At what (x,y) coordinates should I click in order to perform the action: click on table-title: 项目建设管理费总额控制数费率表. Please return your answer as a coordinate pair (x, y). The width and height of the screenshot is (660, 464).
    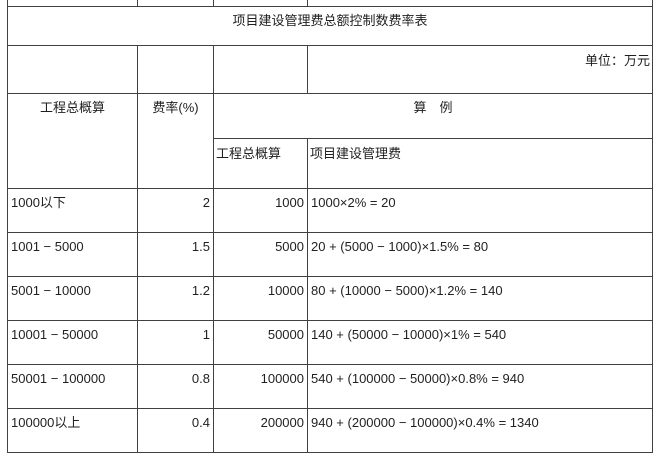
    Looking at the image, I should click on (330, 25).